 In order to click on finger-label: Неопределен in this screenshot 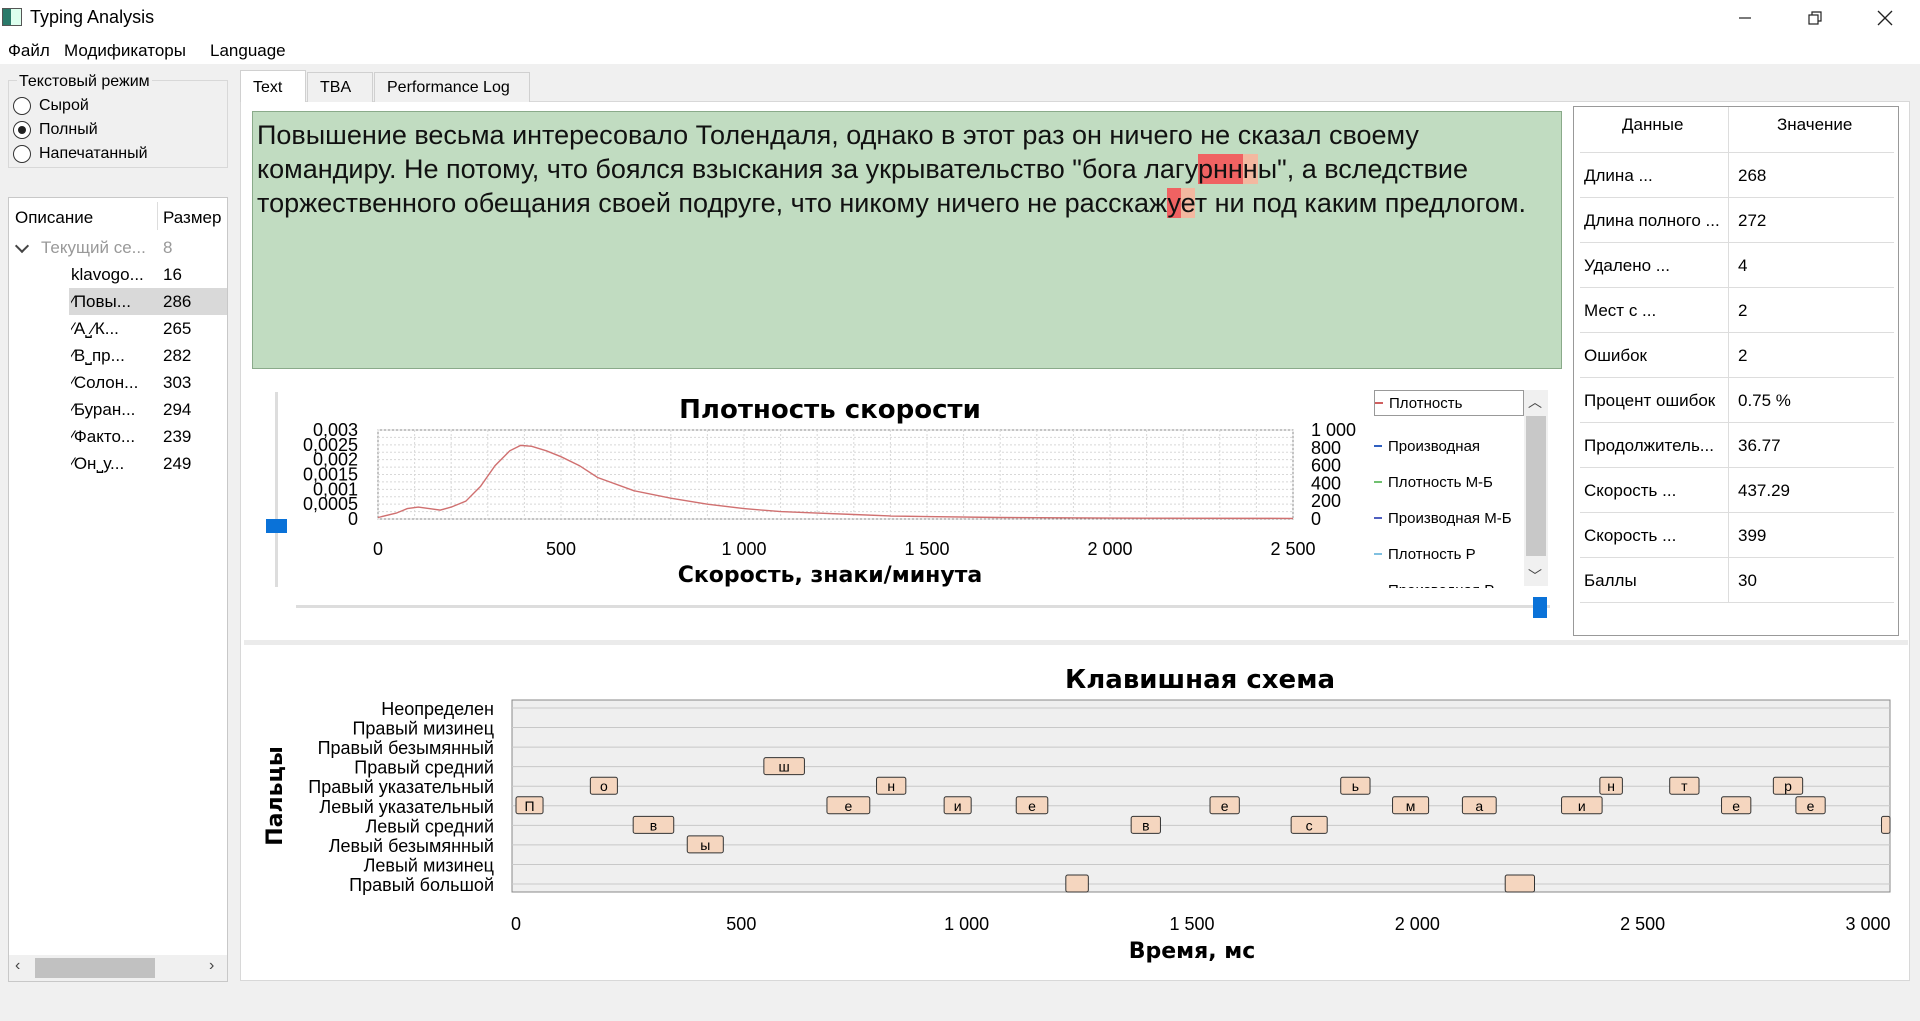, I will do `click(437, 709)`.